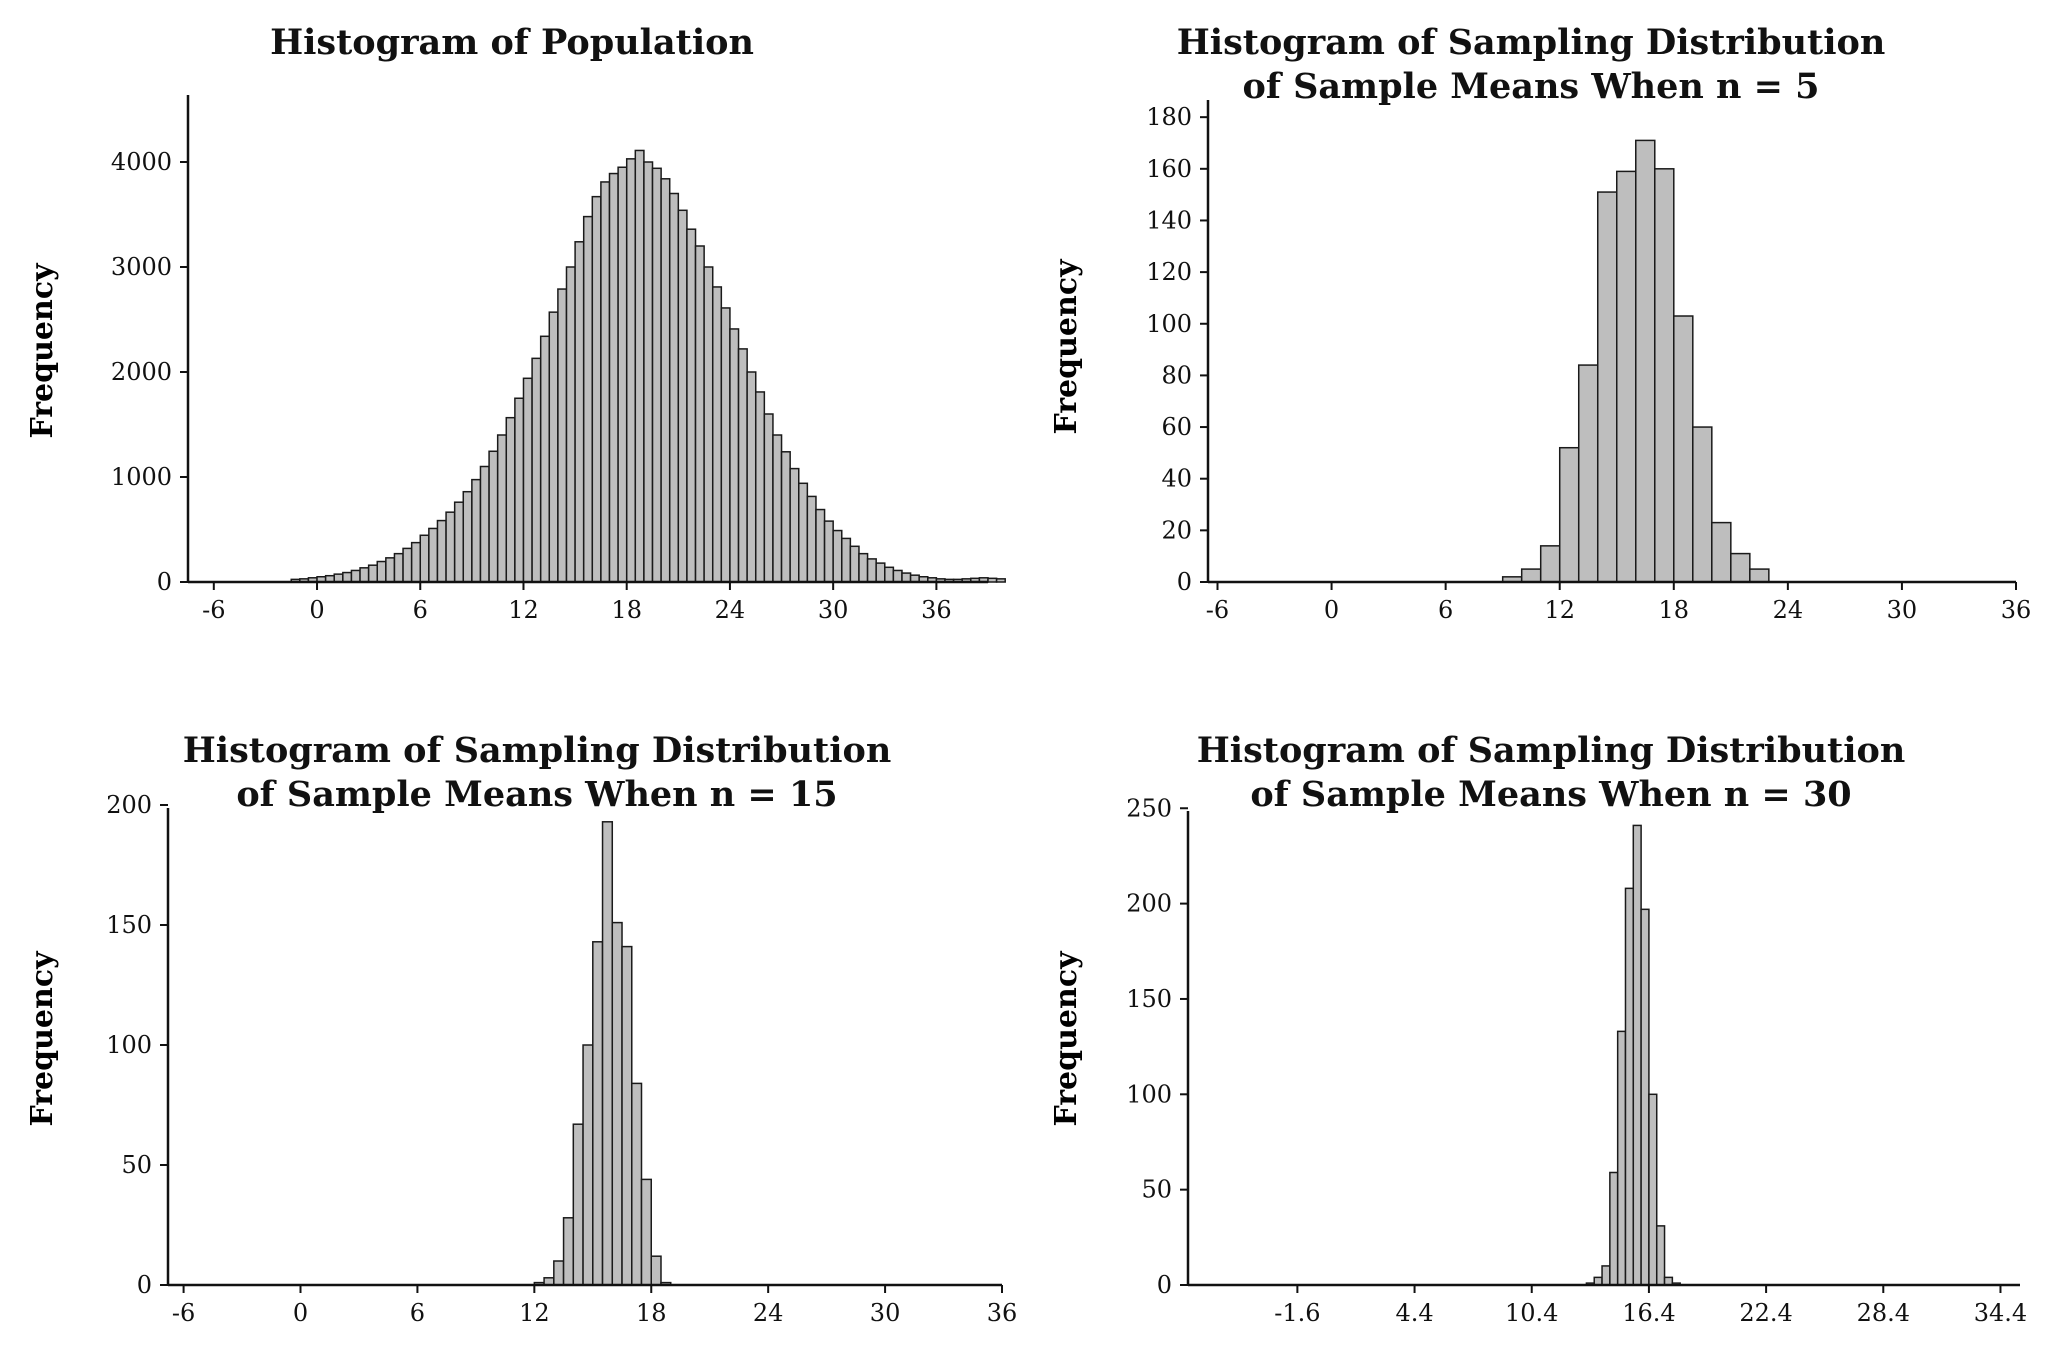 The image size is (2048, 1367). Describe the element at coordinates (1176, 375) in the screenshot. I see `y-tick-label: 80` at that location.